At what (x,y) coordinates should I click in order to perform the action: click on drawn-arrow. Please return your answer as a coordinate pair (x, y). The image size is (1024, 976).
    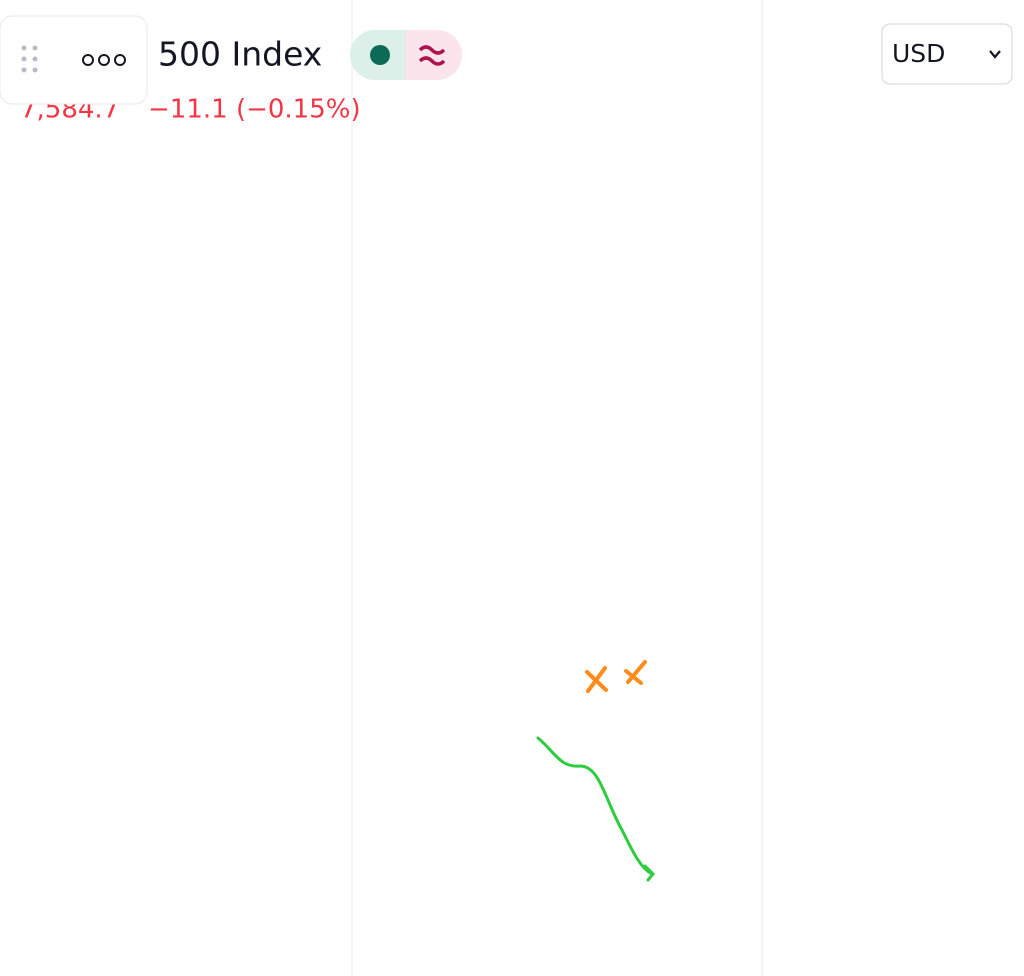
    Looking at the image, I should click on (595, 806).